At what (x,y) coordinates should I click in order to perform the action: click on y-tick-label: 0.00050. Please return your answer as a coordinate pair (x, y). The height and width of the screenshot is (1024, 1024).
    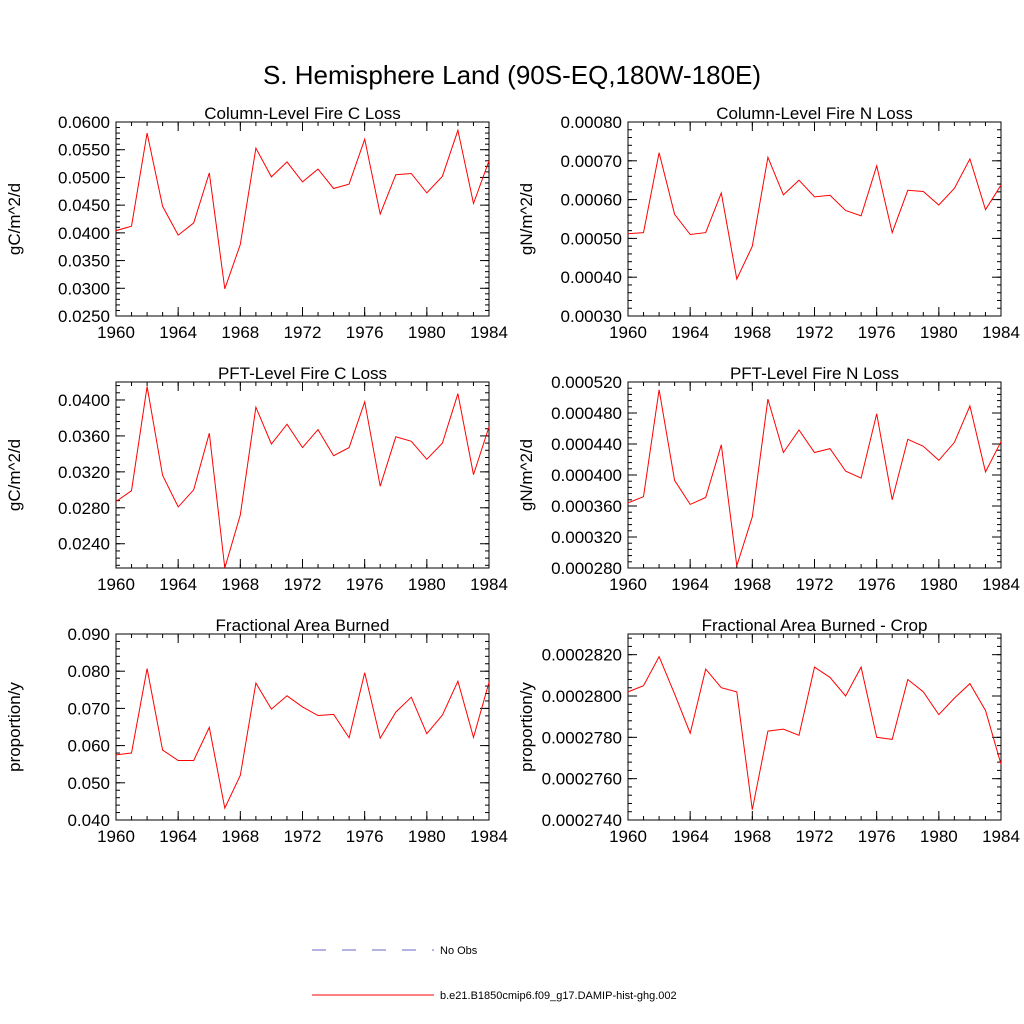
    Looking at the image, I should click on (591, 238).